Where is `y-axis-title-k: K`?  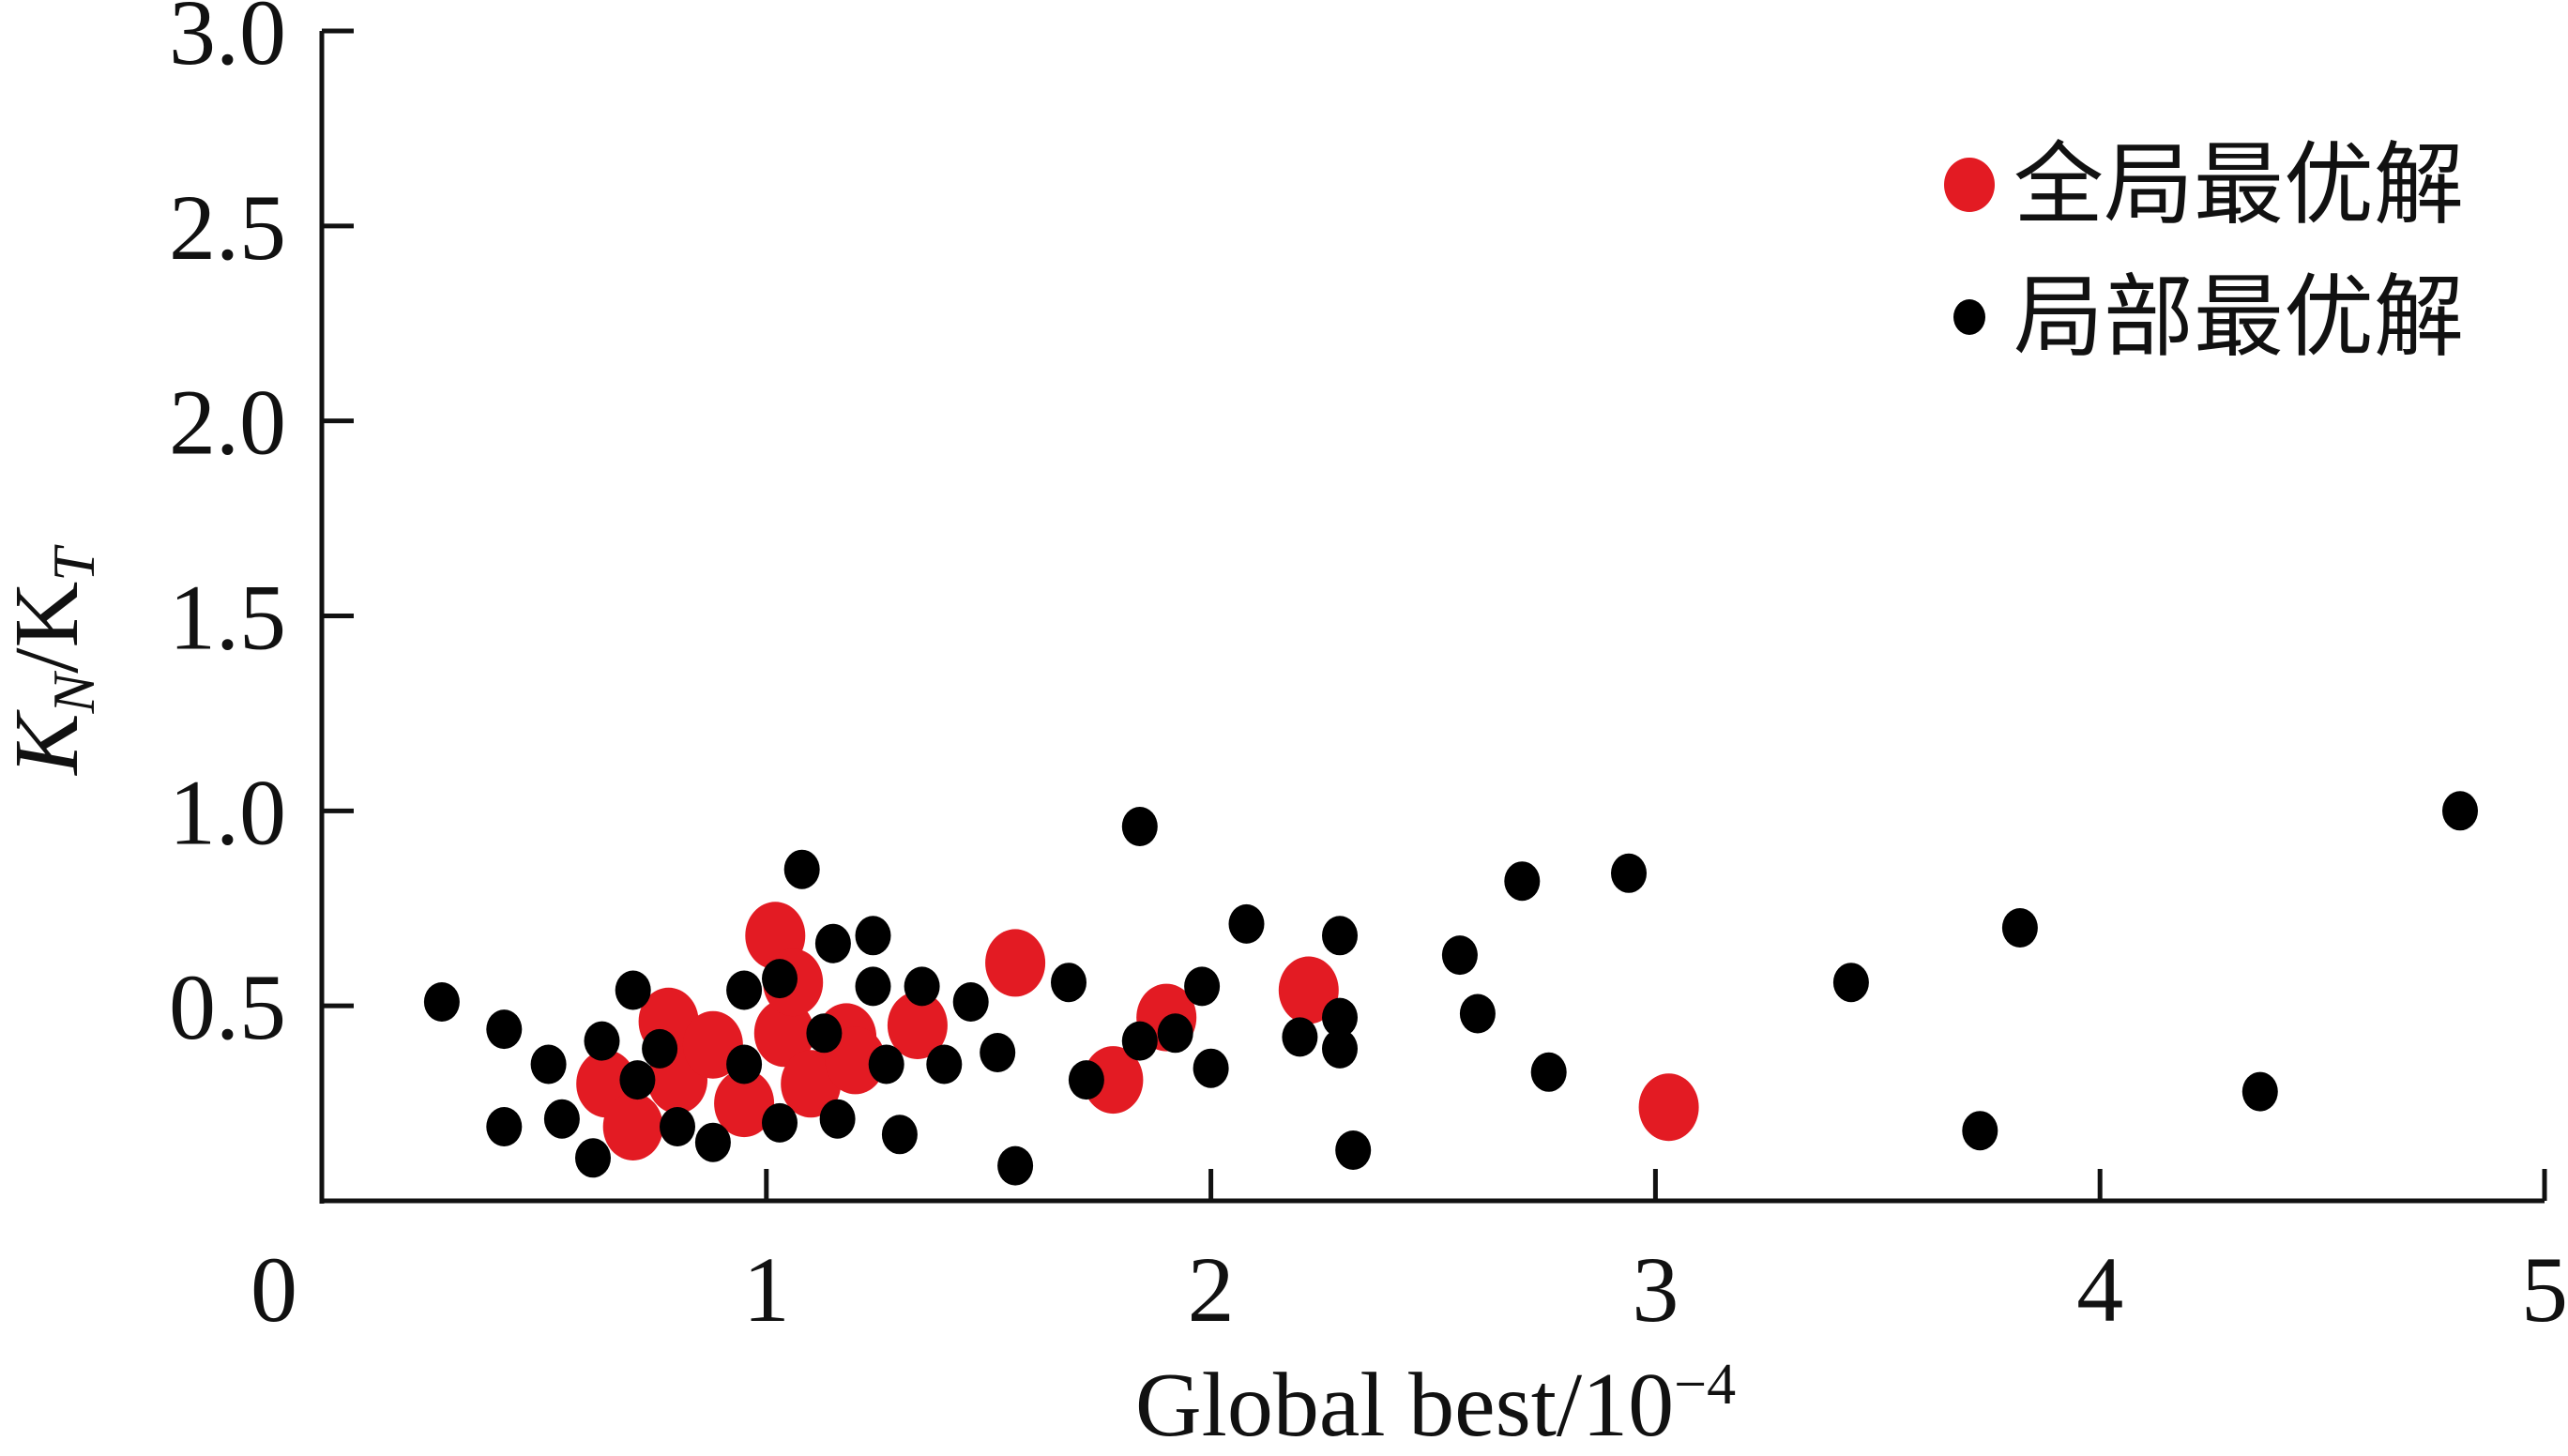 y-axis-title-k: K is located at coordinates (49, 743).